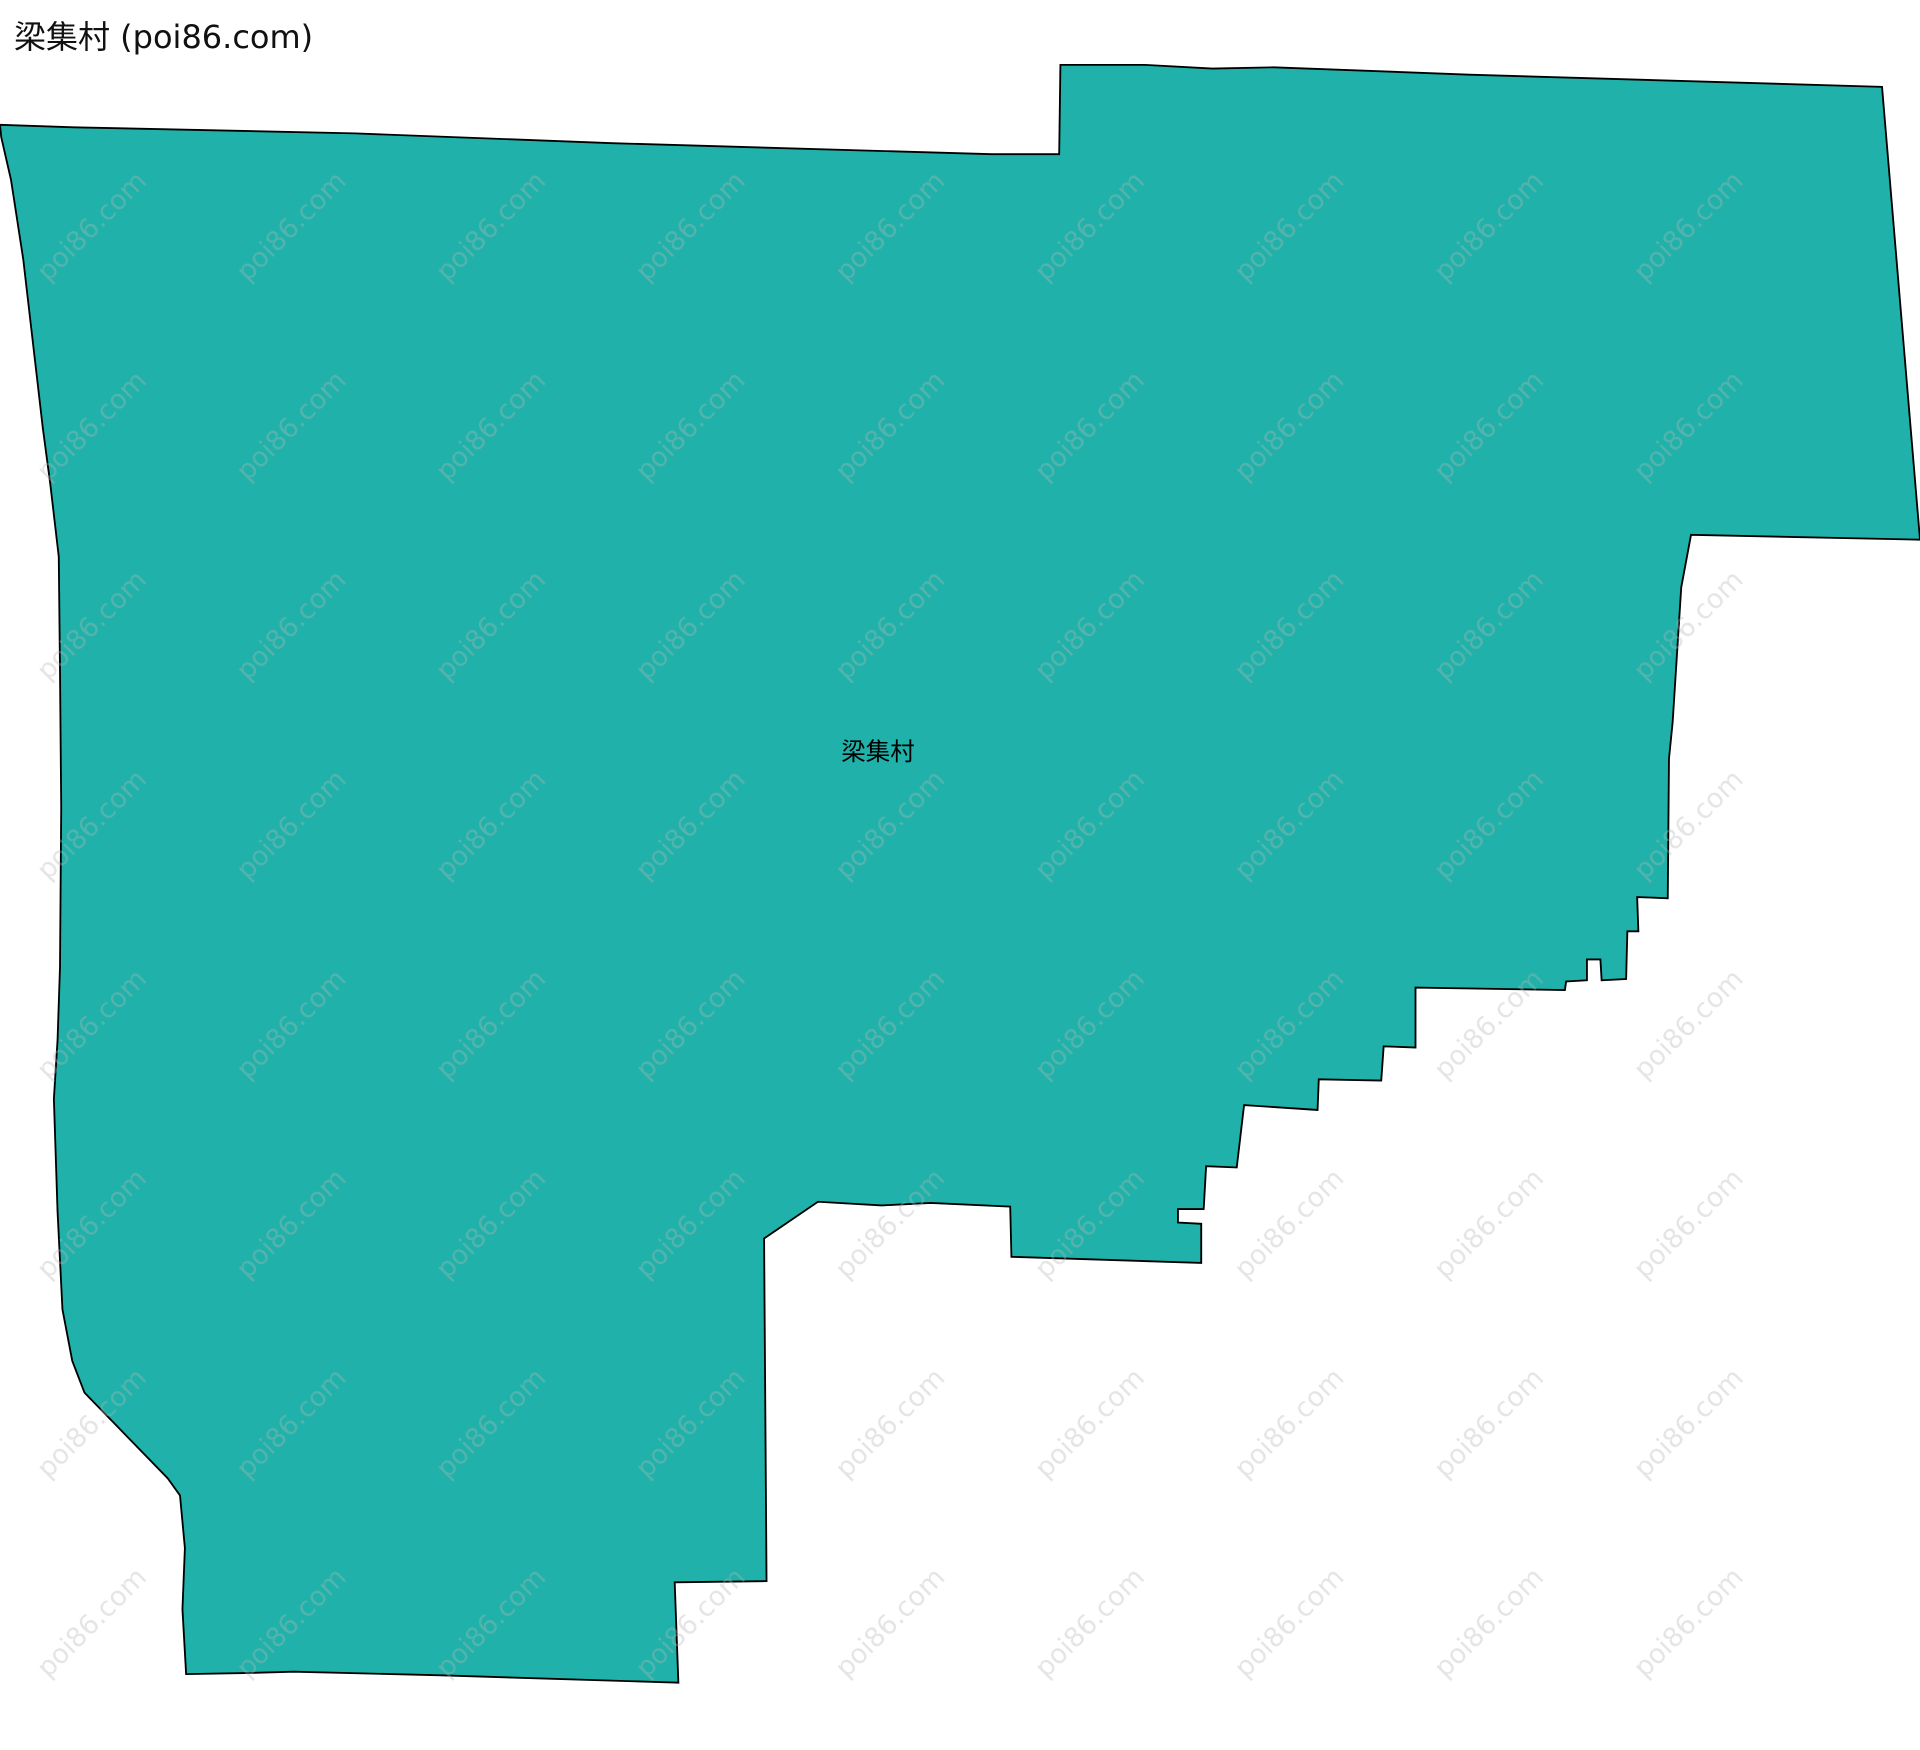 The height and width of the screenshot is (1750, 1920). What do you see at coordinates (877, 751) in the screenshot?
I see `region-label: 梁集村` at bounding box center [877, 751].